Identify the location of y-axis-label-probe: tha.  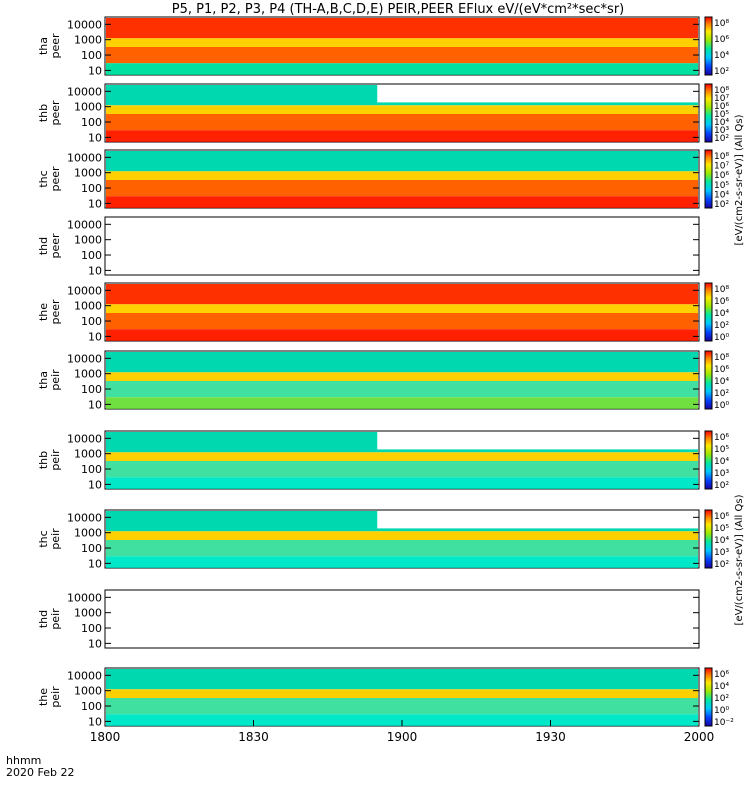
(43, 46).